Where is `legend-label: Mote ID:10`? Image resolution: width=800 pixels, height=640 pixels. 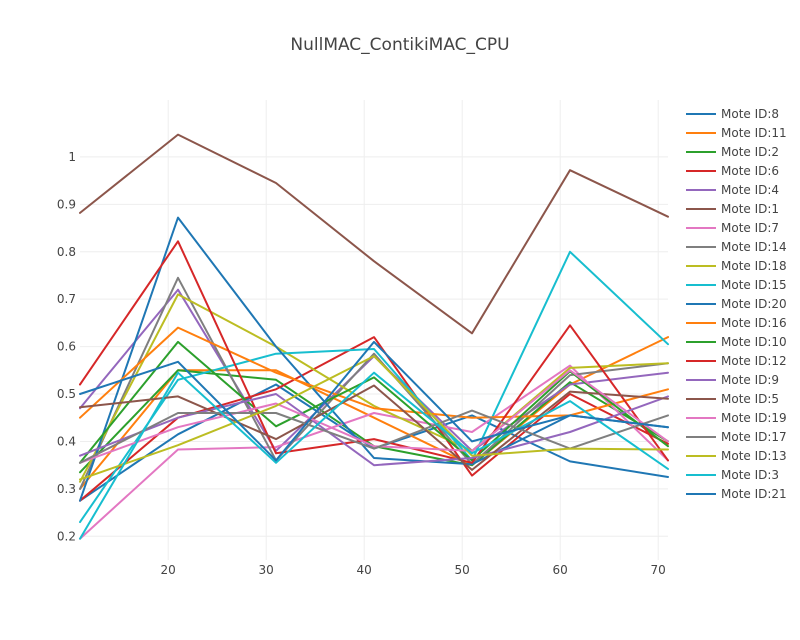
legend-label: Mote ID:10 is located at coordinates (754, 342).